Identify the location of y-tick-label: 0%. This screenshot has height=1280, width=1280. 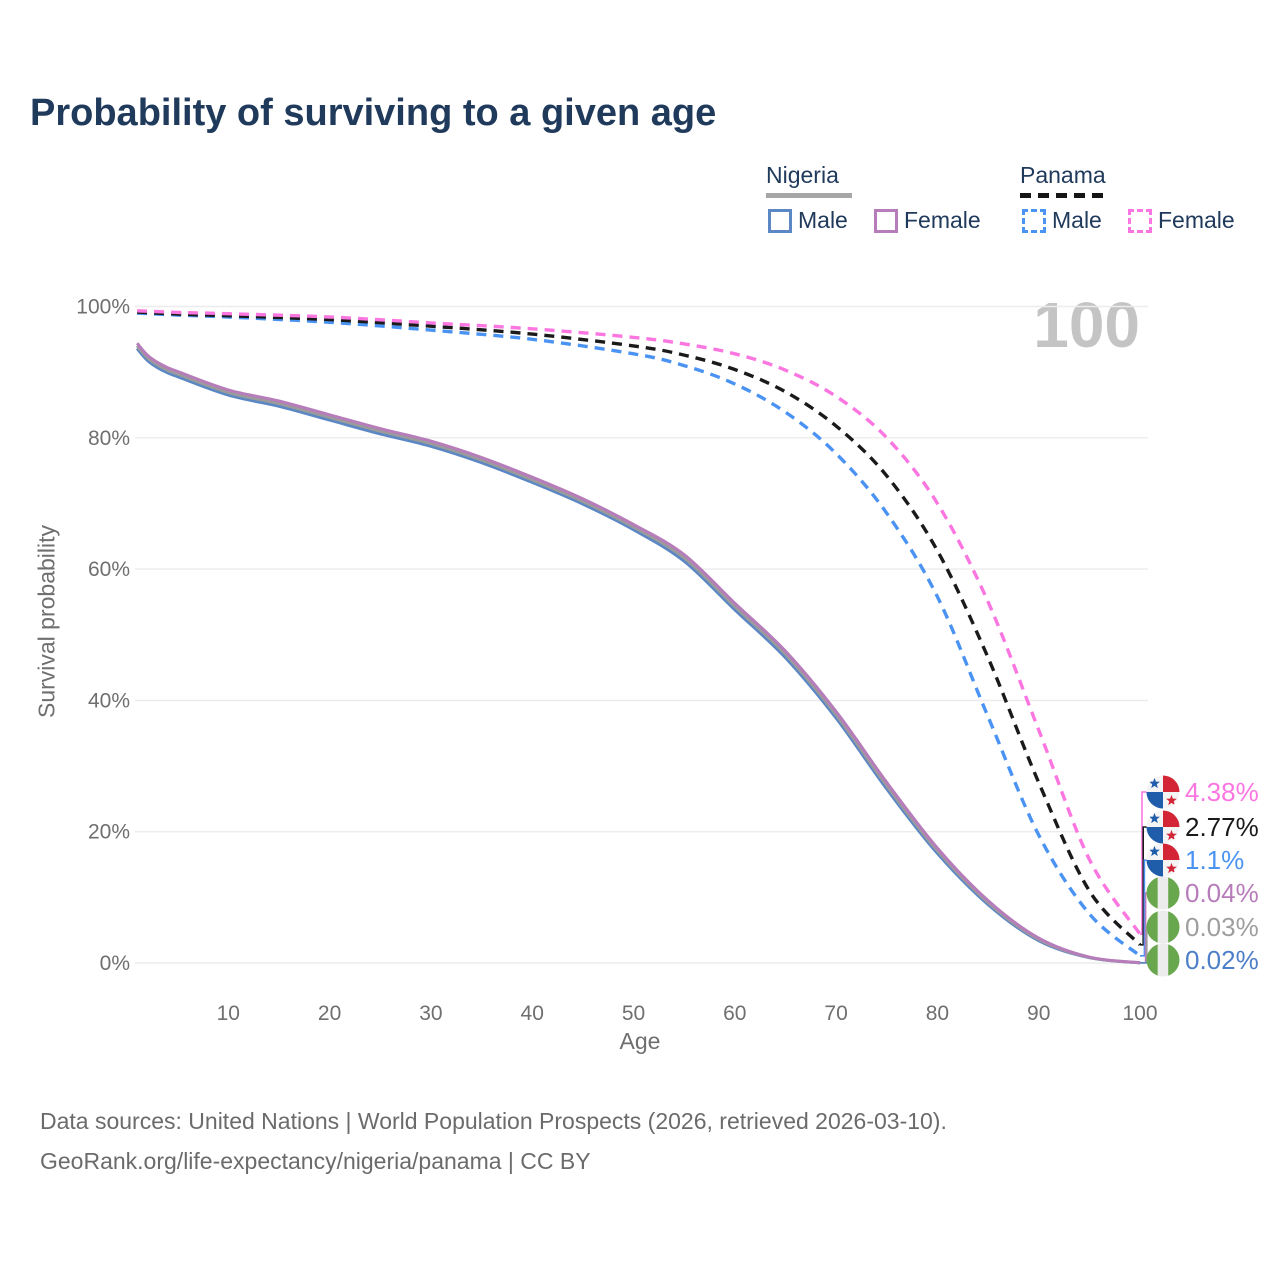
(115, 963).